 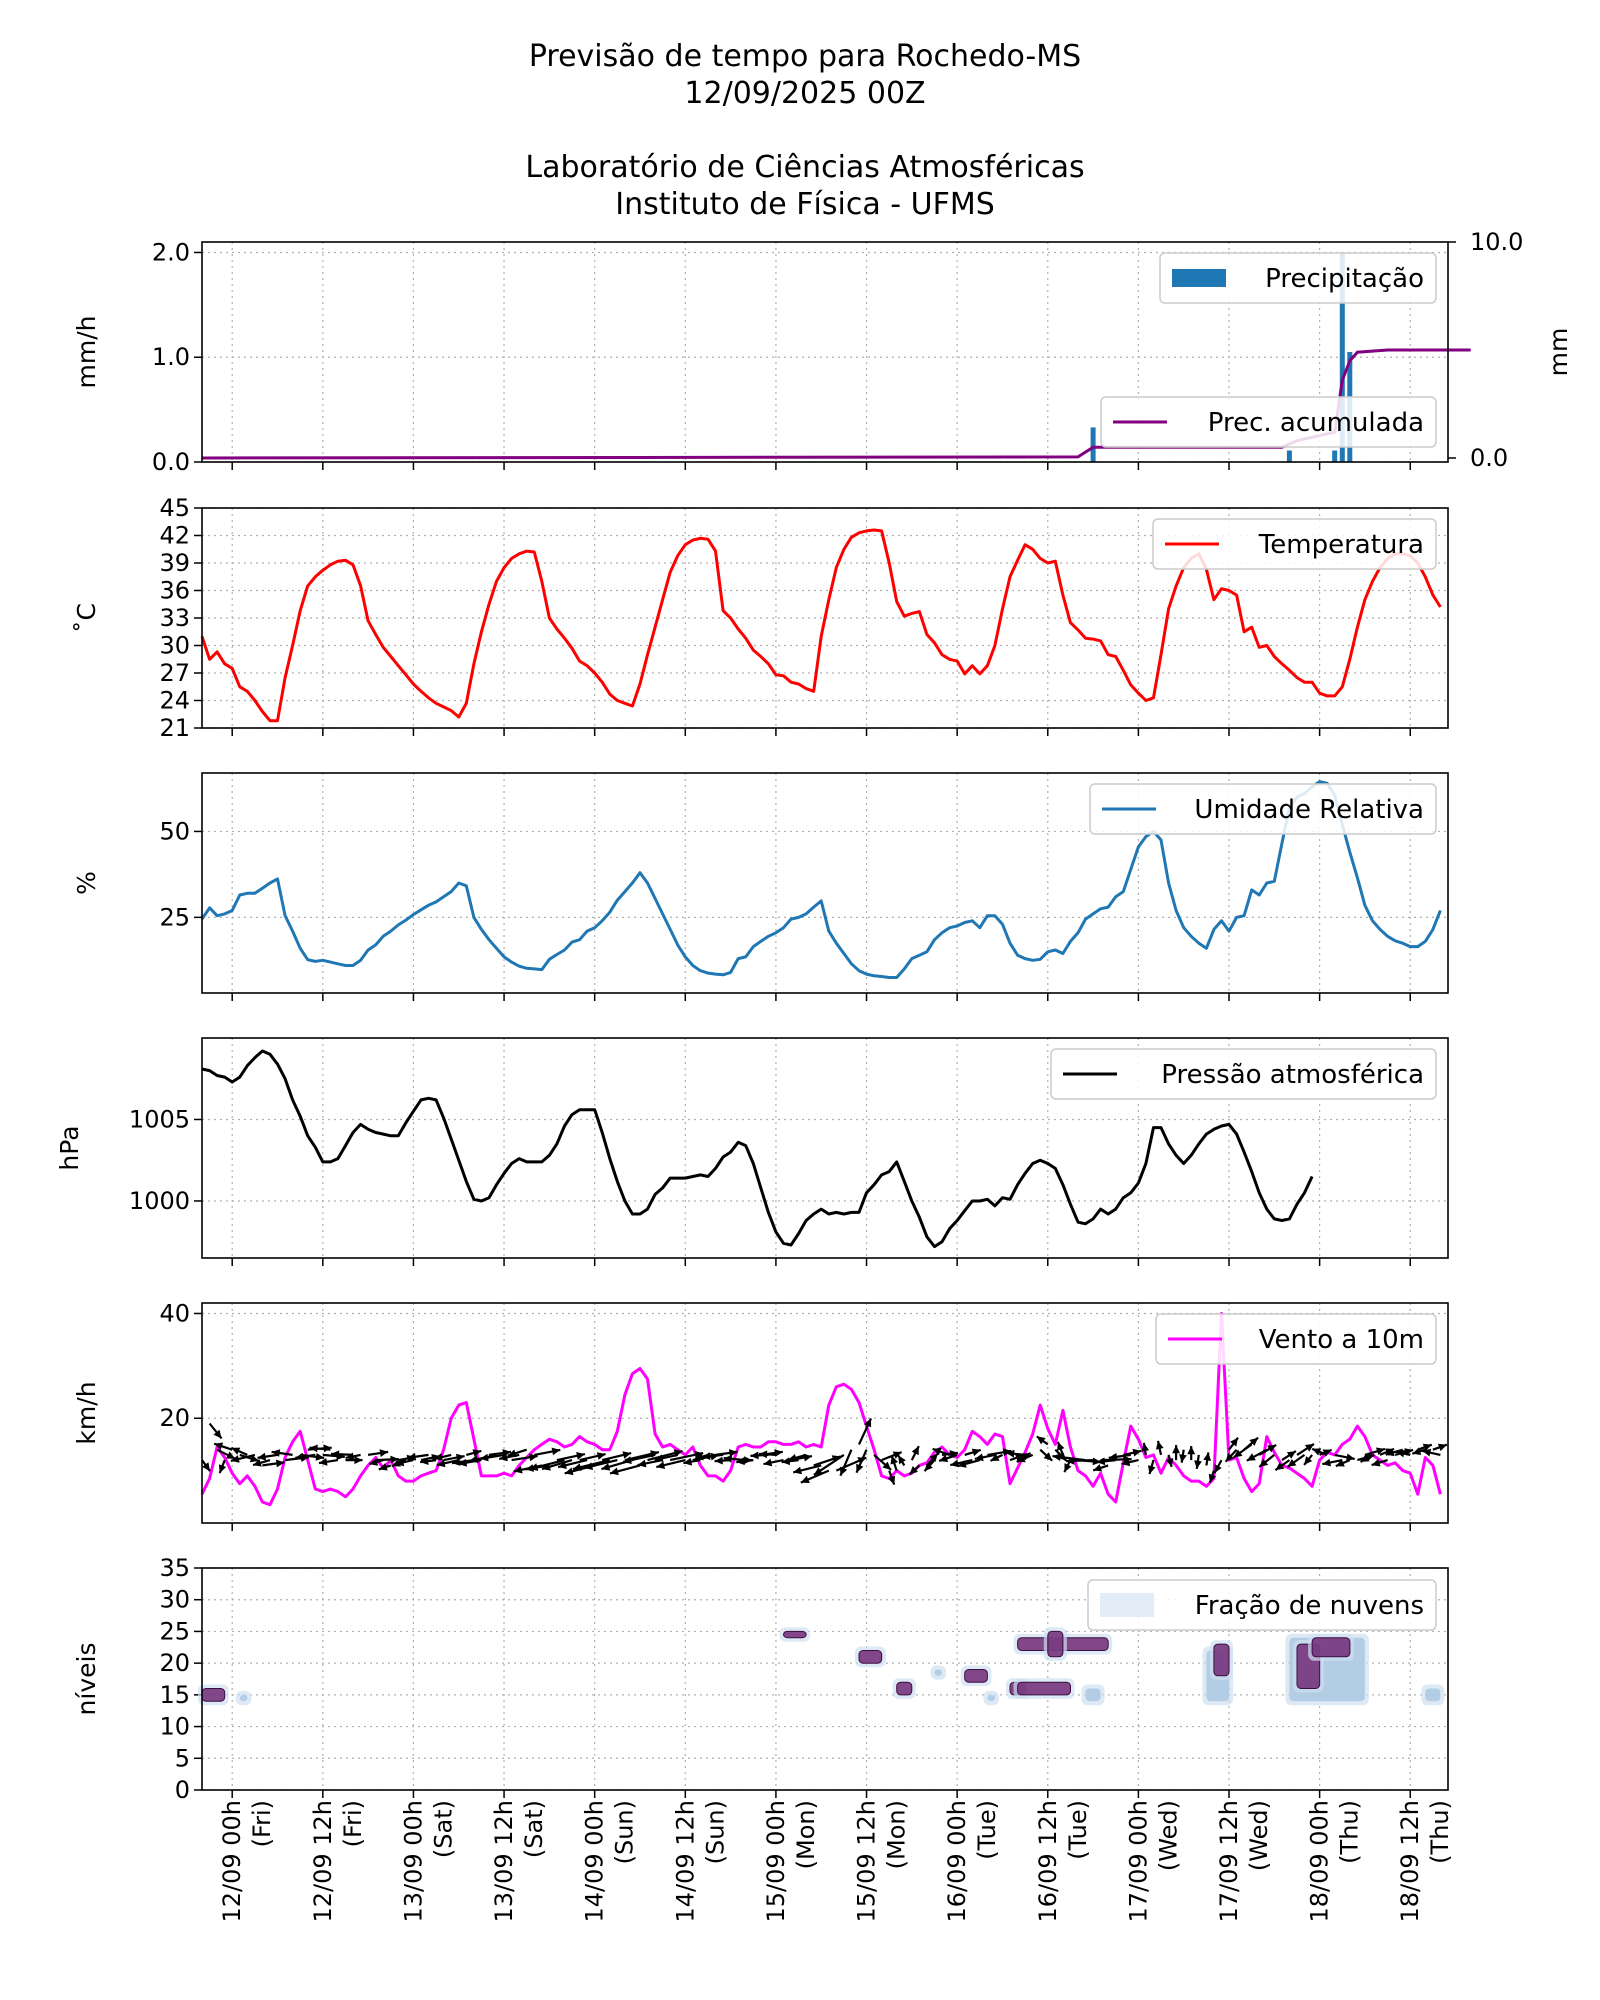 I want to click on x-tick-day-label: (Fri), so click(x=262, y=1823).